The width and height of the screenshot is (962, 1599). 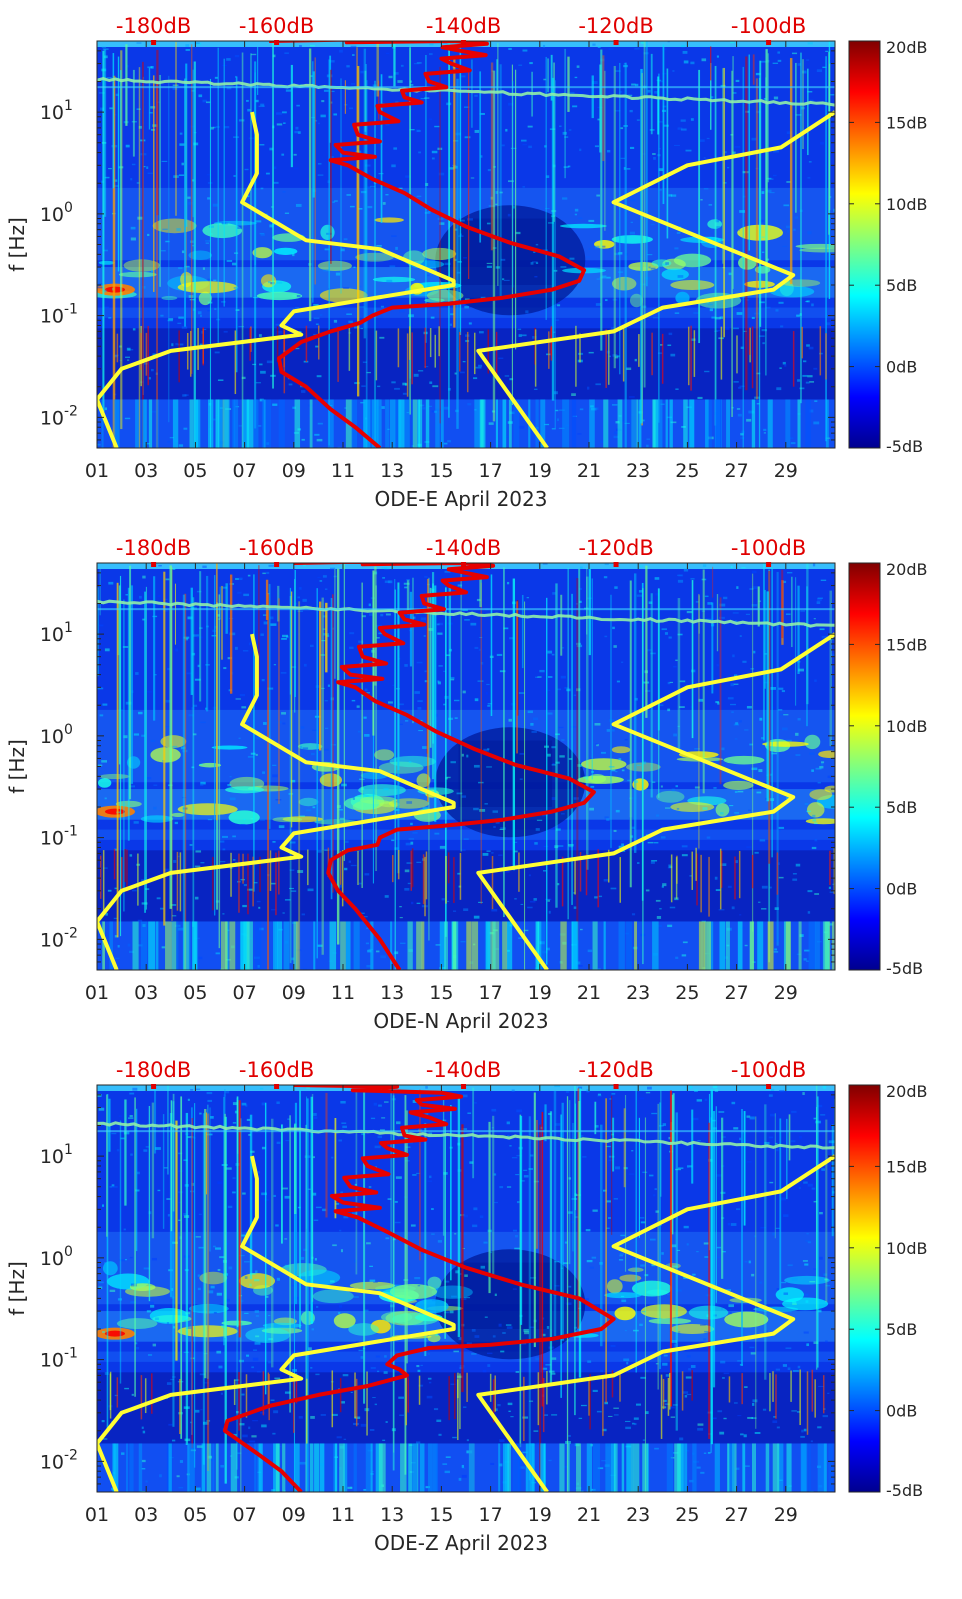 What do you see at coordinates (737, 1515) in the screenshot?
I see `x-tick-label: 27` at bounding box center [737, 1515].